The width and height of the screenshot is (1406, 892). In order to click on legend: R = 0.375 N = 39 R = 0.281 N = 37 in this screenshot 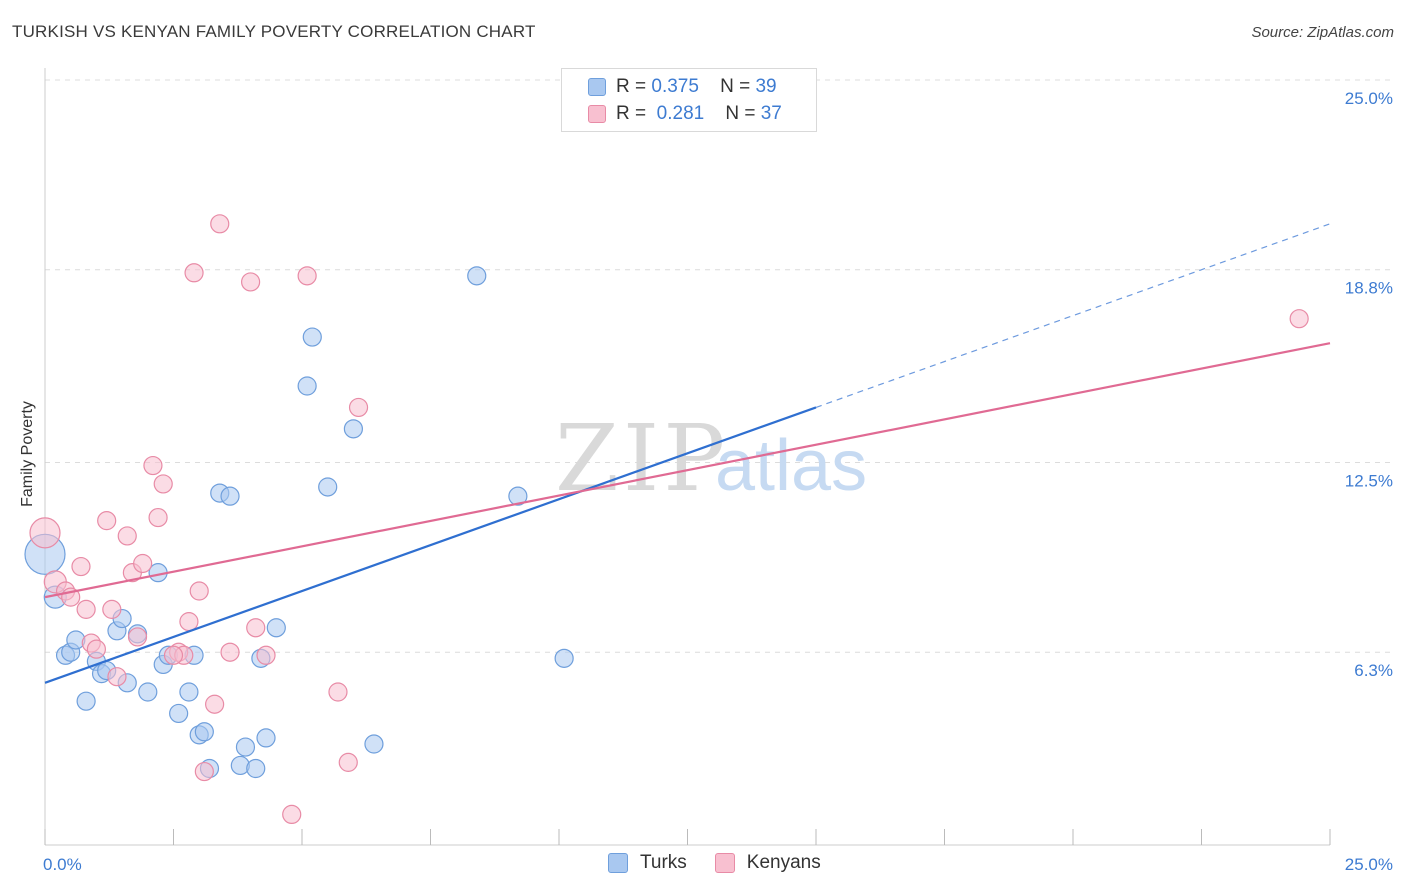, I will do `click(689, 100)`.